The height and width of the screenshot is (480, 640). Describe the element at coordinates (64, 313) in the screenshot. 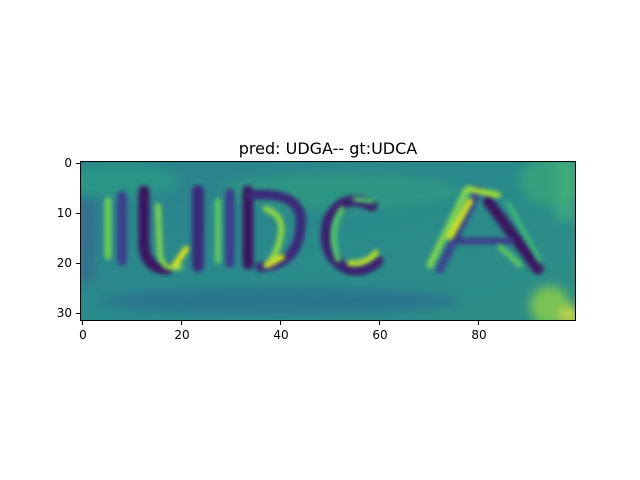

I see `y-tick-label: 30` at that location.